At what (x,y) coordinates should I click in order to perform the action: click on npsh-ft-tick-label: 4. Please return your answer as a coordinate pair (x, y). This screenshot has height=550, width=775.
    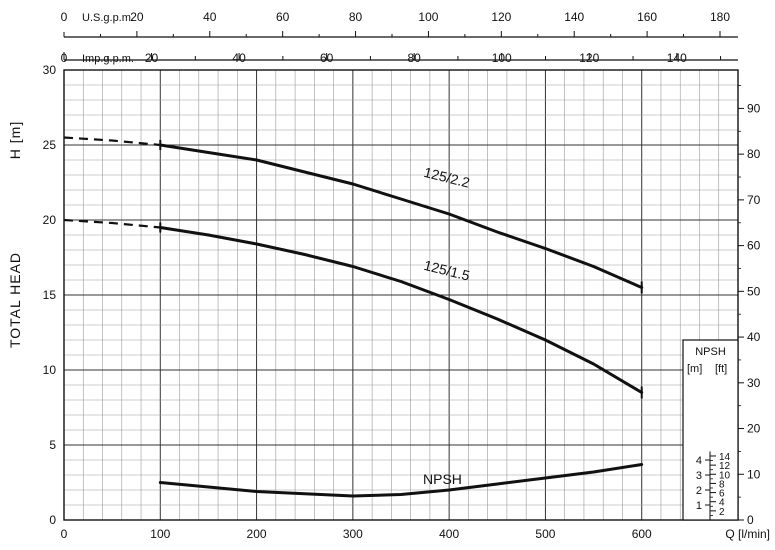
    Looking at the image, I should click on (722, 503).